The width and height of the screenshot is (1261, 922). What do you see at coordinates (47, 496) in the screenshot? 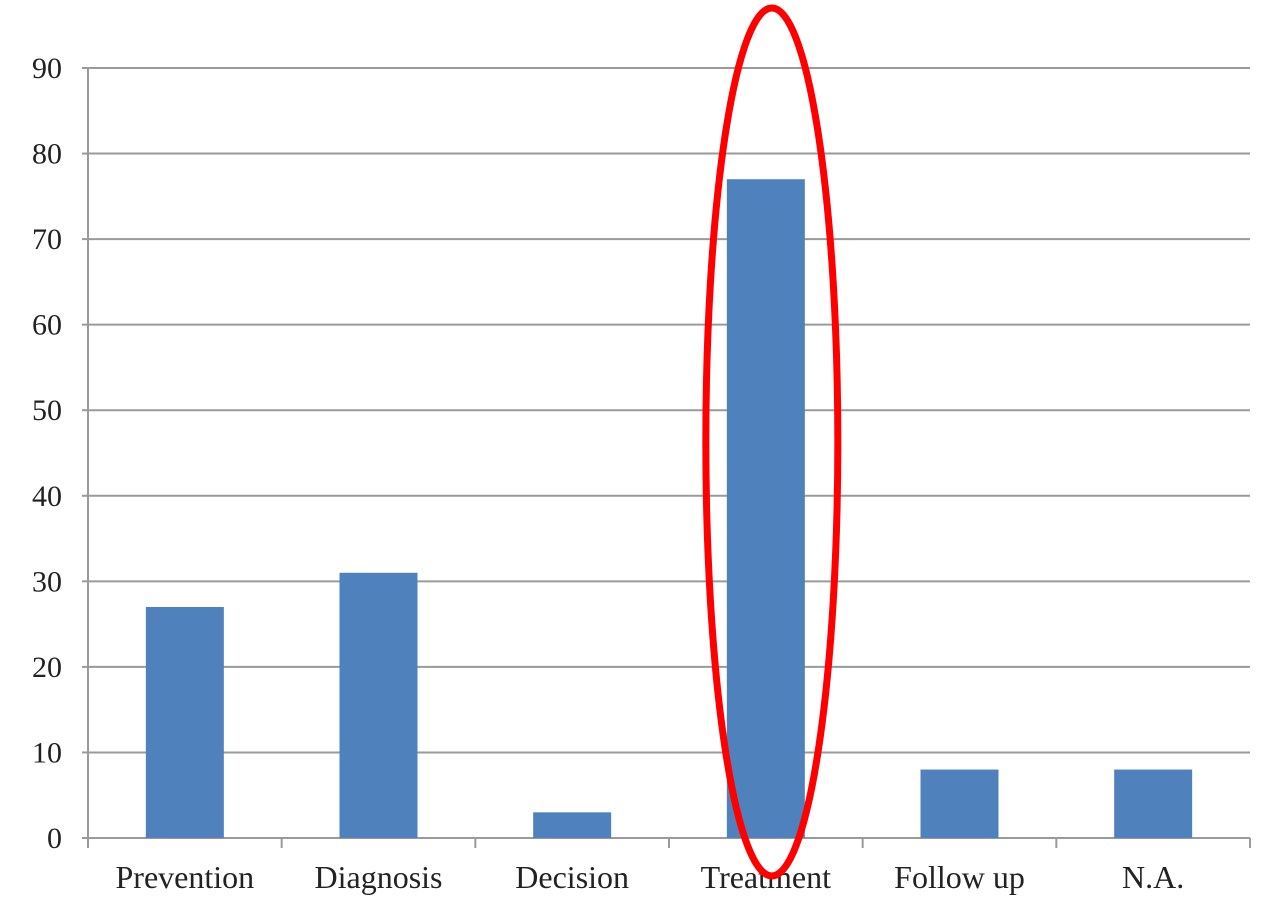
I see `y-tick-label: 40` at bounding box center [47, 496].